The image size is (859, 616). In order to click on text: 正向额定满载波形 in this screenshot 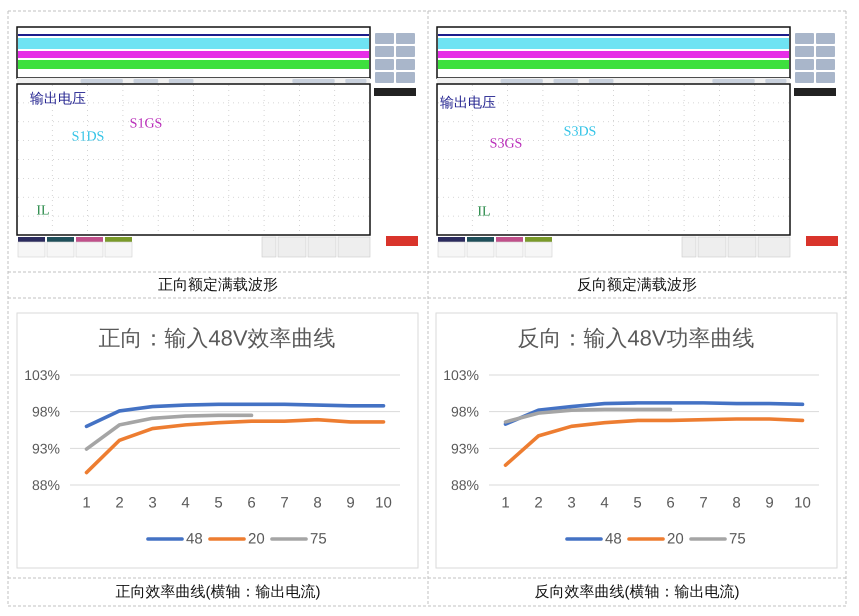, I will do `click(218, 285)`.